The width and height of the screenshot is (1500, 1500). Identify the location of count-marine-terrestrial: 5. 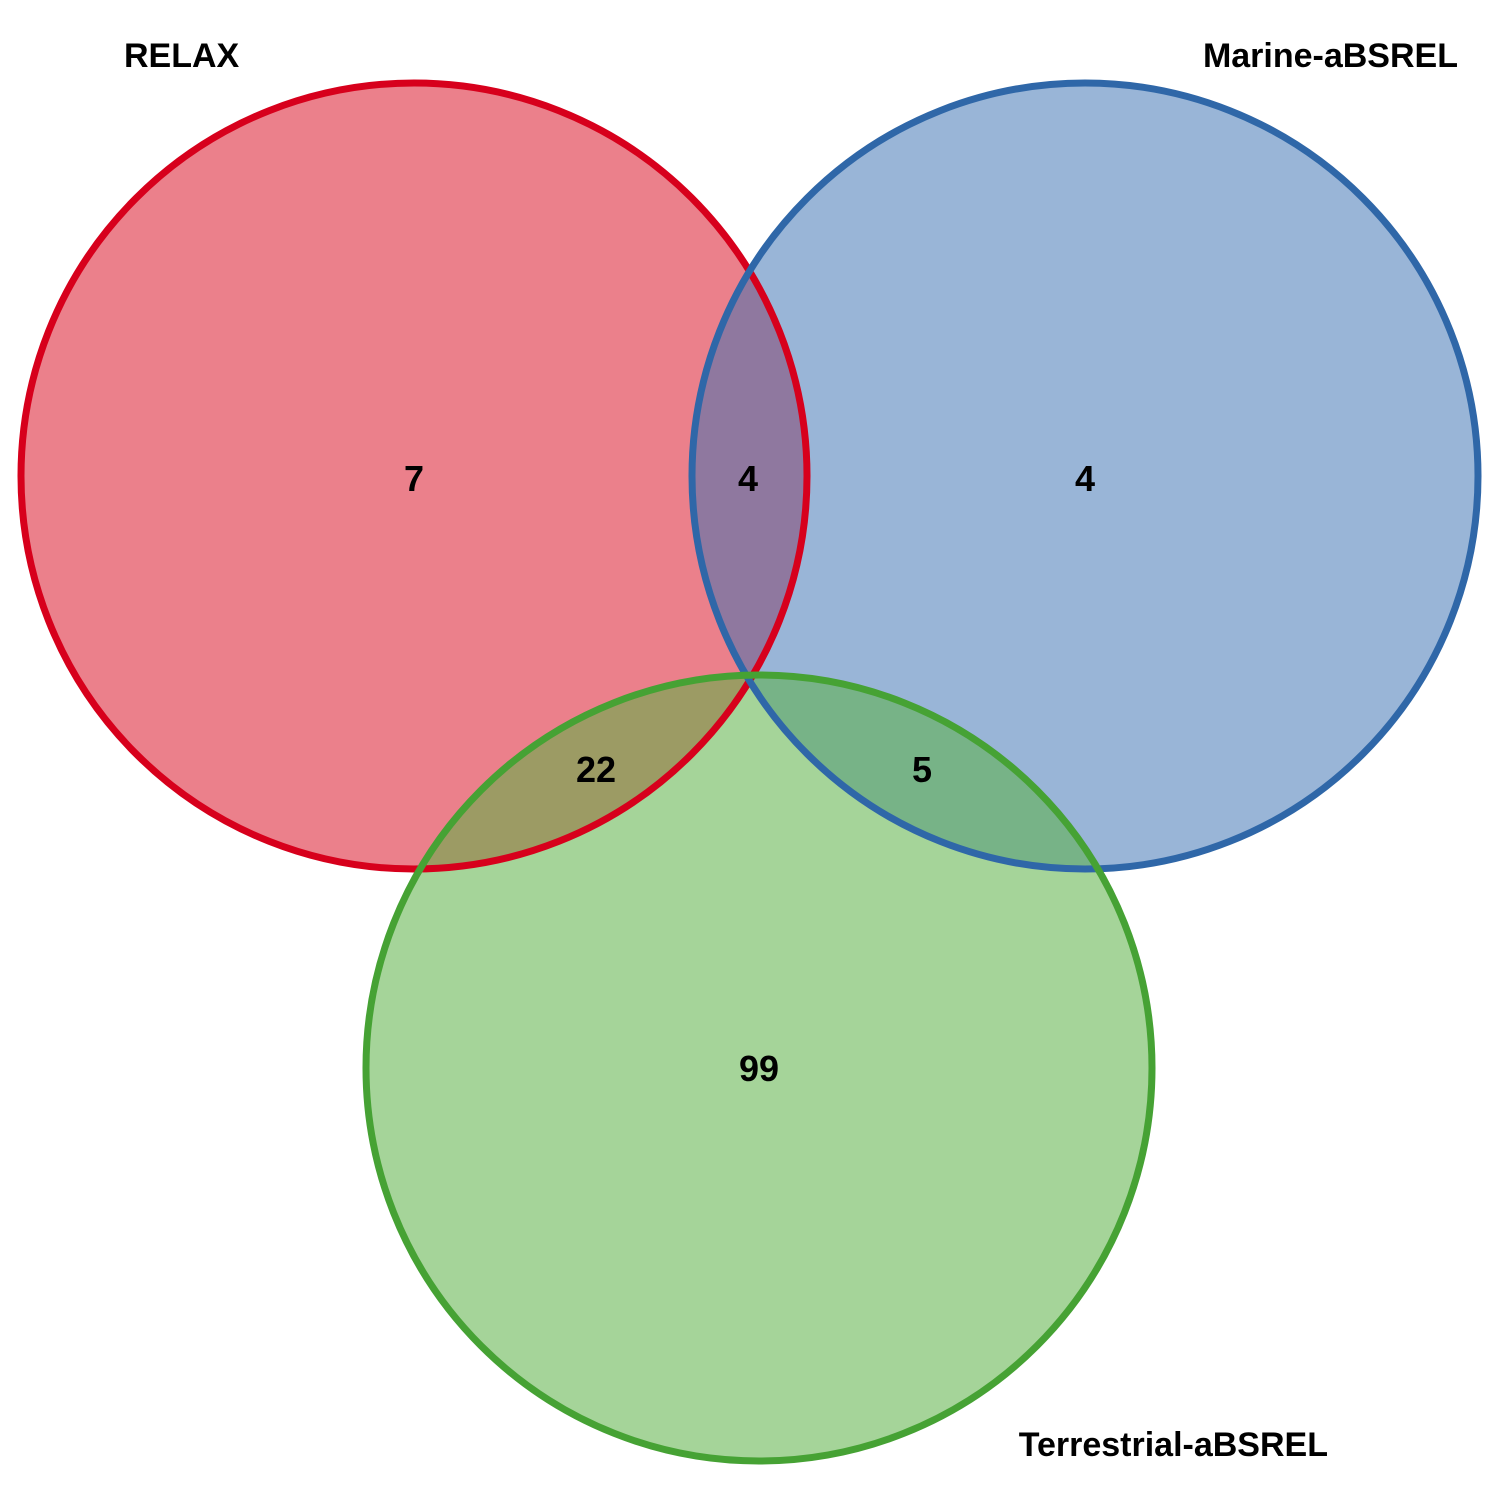
(922, 769).